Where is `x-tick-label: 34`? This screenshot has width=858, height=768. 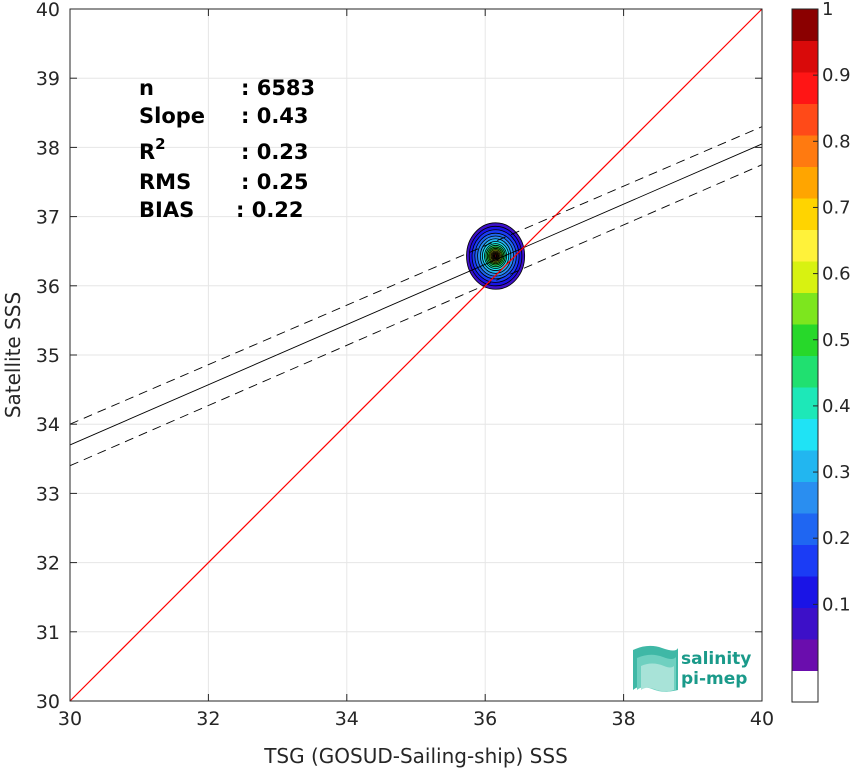
x-tick-label: 34 is located at coordinates (347, 719).